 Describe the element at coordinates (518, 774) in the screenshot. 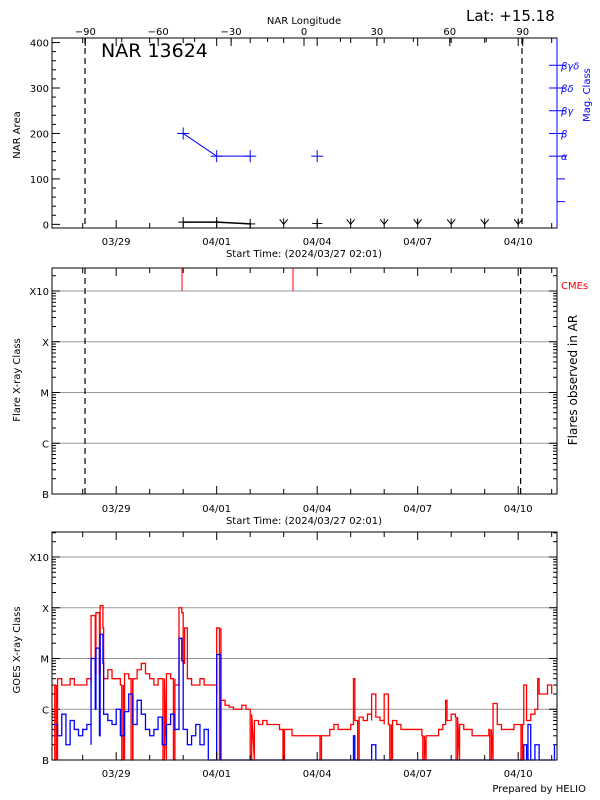

I see `panel3-x-tick-label: 04/10` at that location.